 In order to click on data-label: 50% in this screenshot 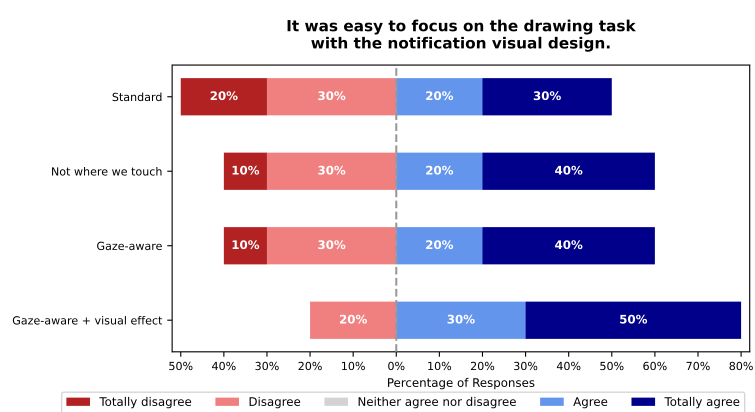, I will do `click(634, 319)`.